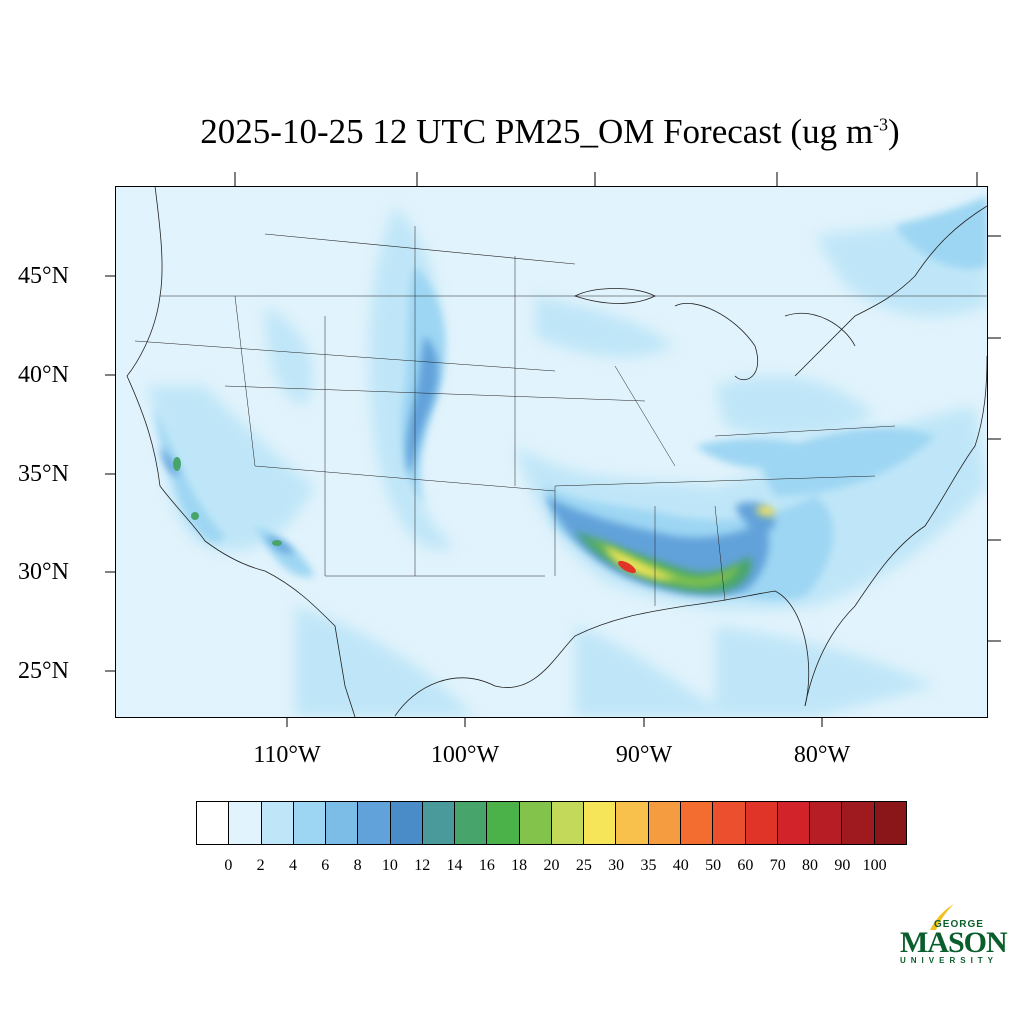  Describe the element at coordinates (954, 942) in the screenshot. I see `logo-mason: MASON` at that location.